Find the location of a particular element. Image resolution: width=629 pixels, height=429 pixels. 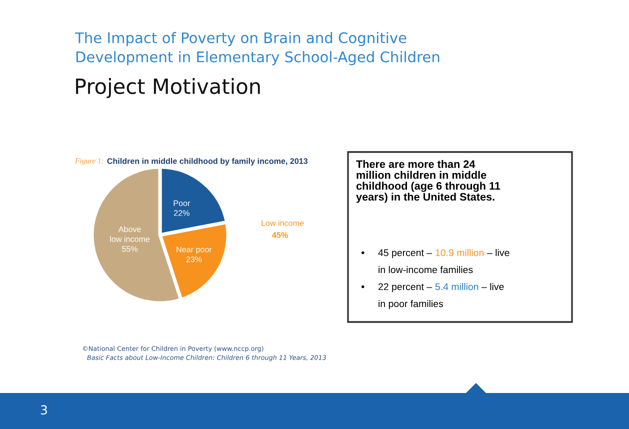

slice-label: Poor is located at coordinates (182, 203).